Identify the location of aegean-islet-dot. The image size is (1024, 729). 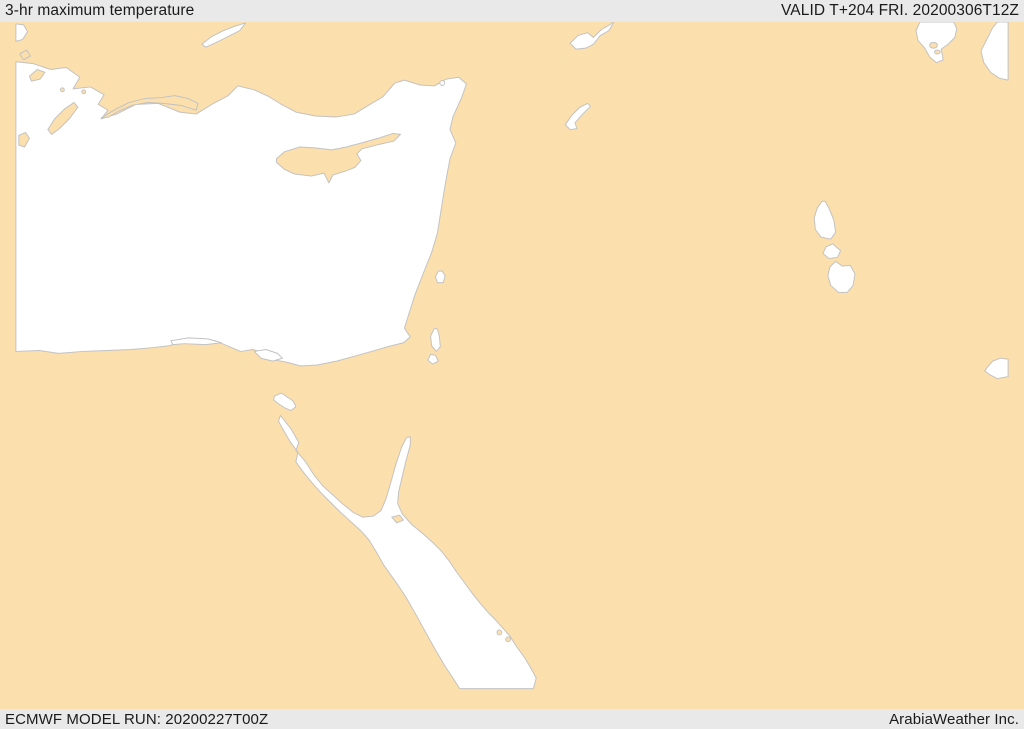
(62, 90).